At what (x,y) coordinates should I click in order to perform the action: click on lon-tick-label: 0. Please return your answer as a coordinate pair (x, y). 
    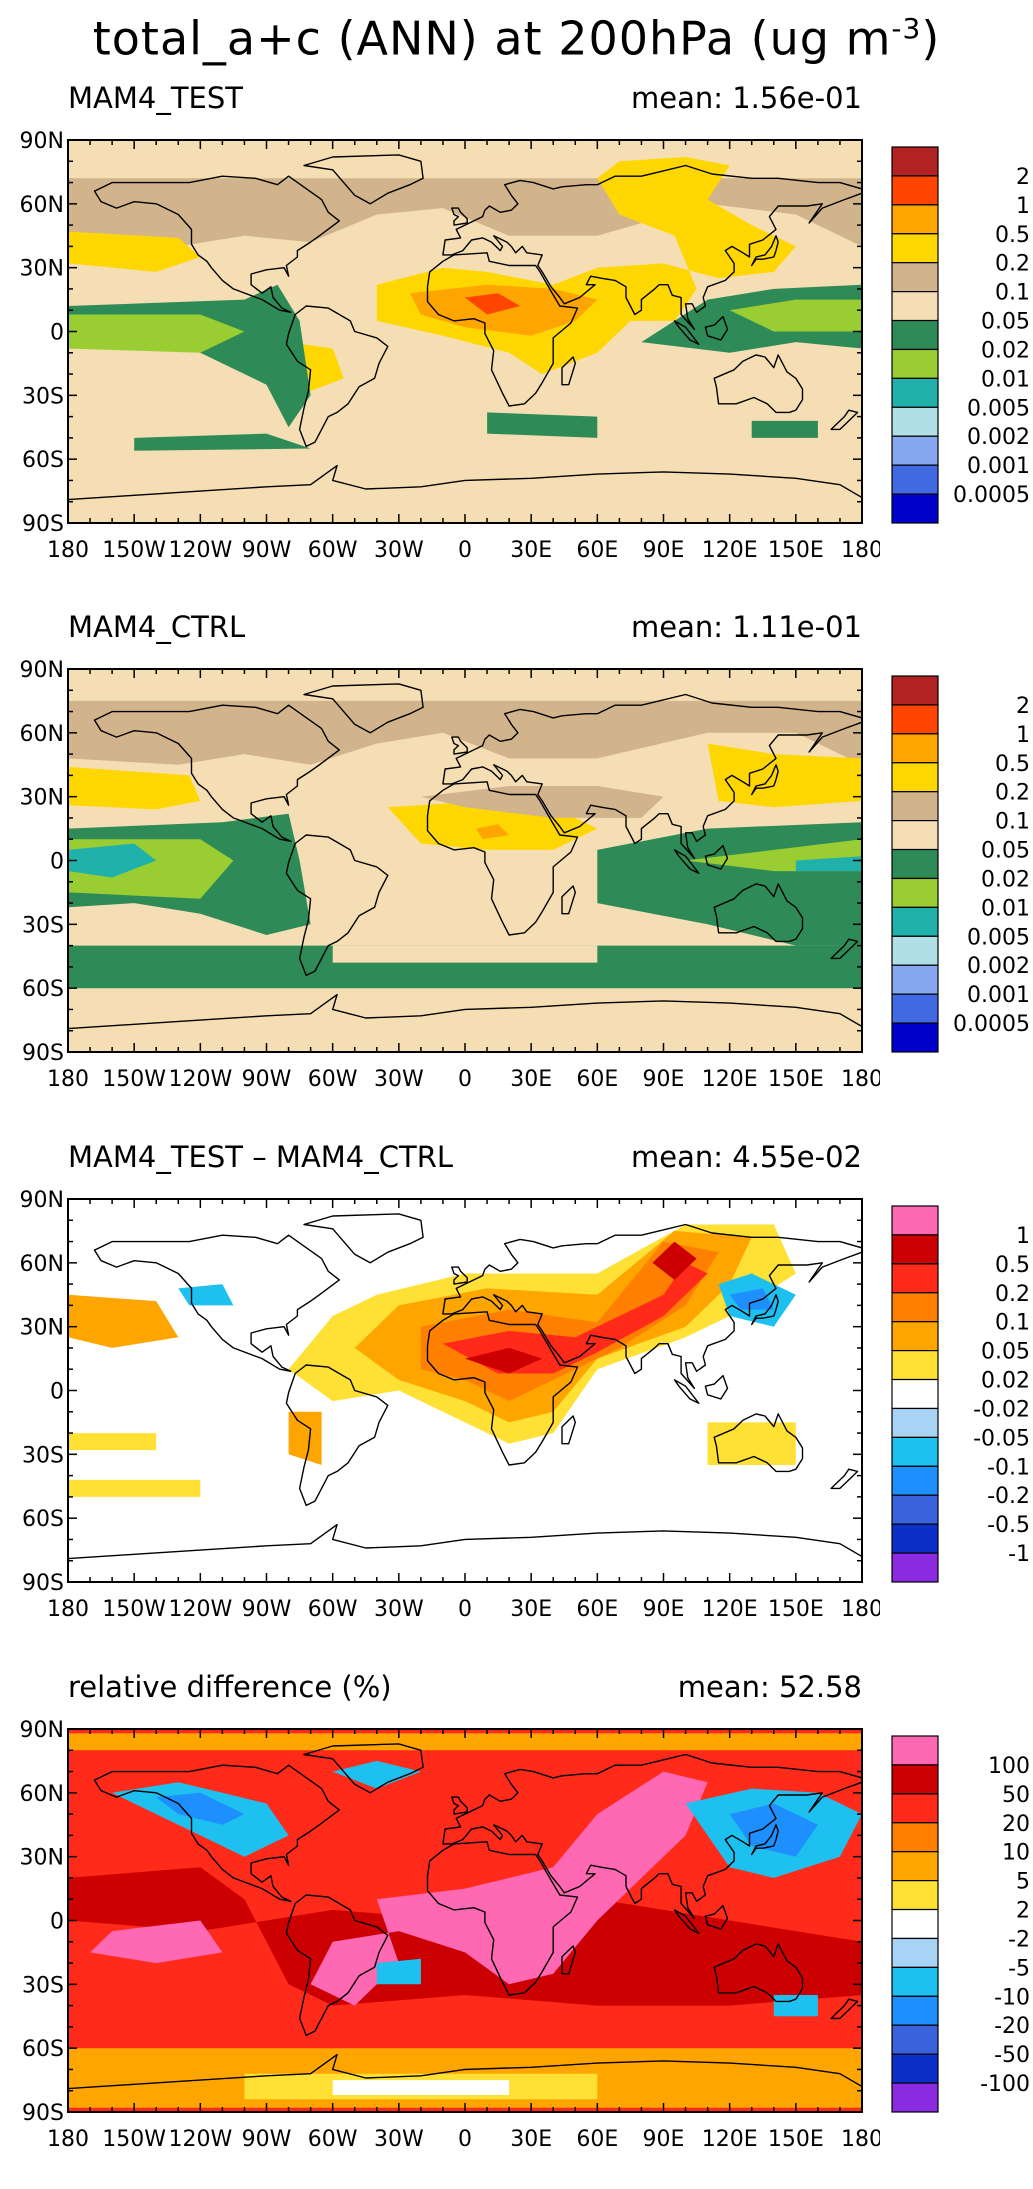
    Looking at the image, I should click on (465, 550).